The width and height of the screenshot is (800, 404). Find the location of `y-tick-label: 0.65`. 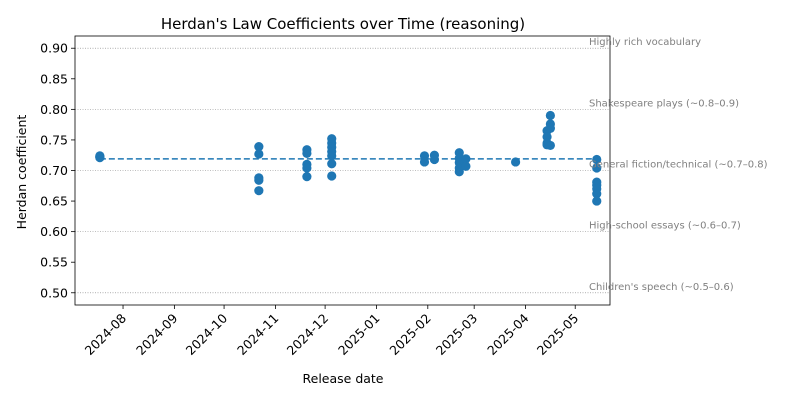

y-tick-label: 0.65 is located at coordinates (54, 201).